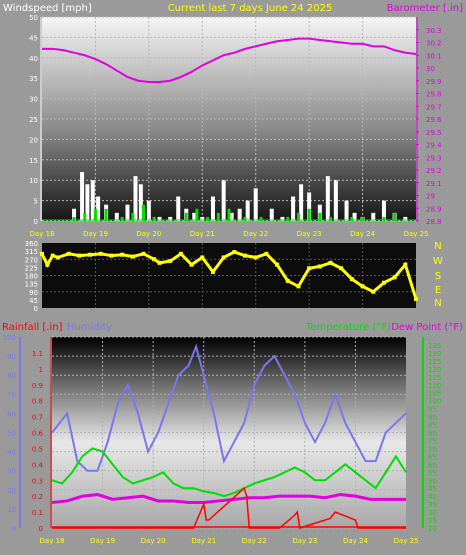 The width and height of the screenshot is (466, 555). What do you see at coordinates (11, 434) in the screenshot?
I see `humidity-tick-label: 50` at bounding box center [11, 434].